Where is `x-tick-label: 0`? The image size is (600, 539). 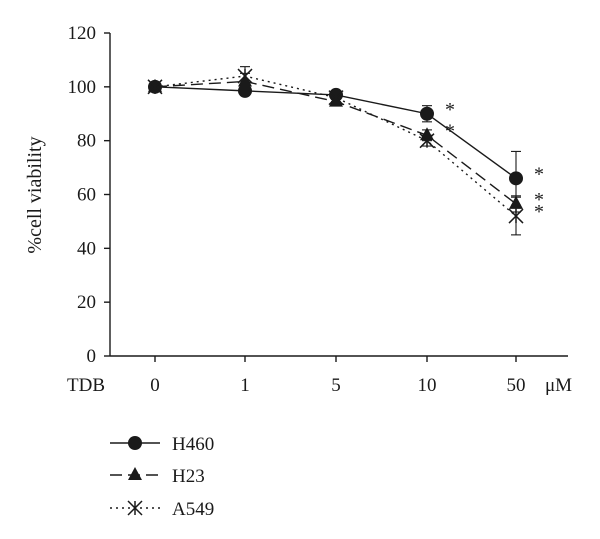 x-tick-label: 0 is located at coordinates (155, 385).